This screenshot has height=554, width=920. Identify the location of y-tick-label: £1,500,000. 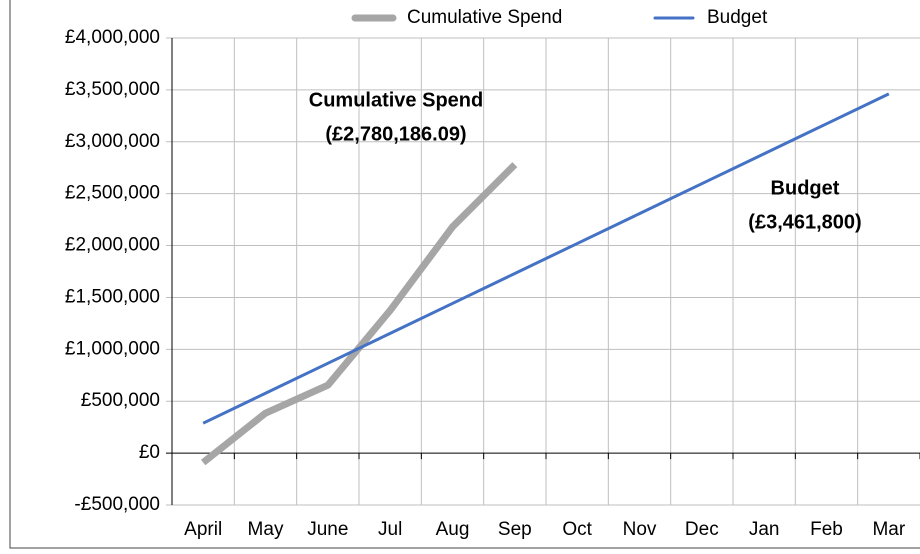
(112, 296).